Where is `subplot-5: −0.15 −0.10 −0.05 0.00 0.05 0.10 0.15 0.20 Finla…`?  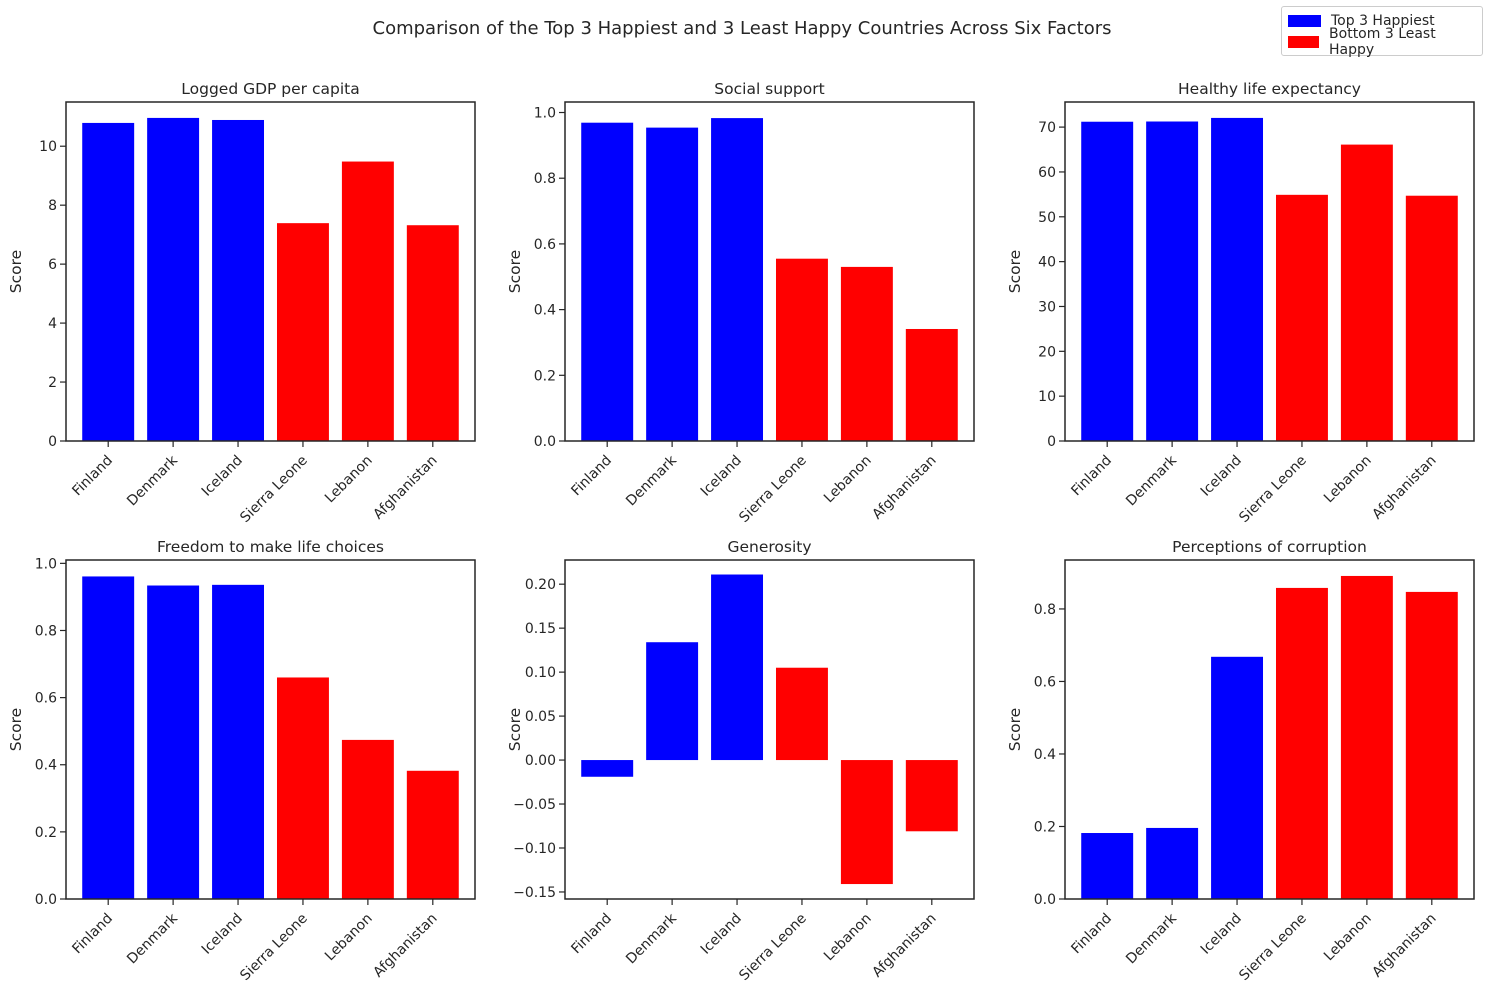
subplot-5: −0.15 −0.10 −0.05 0.00 0.05 0.10 0.15 0.20 Finla… is located at coordinates (740, 761).